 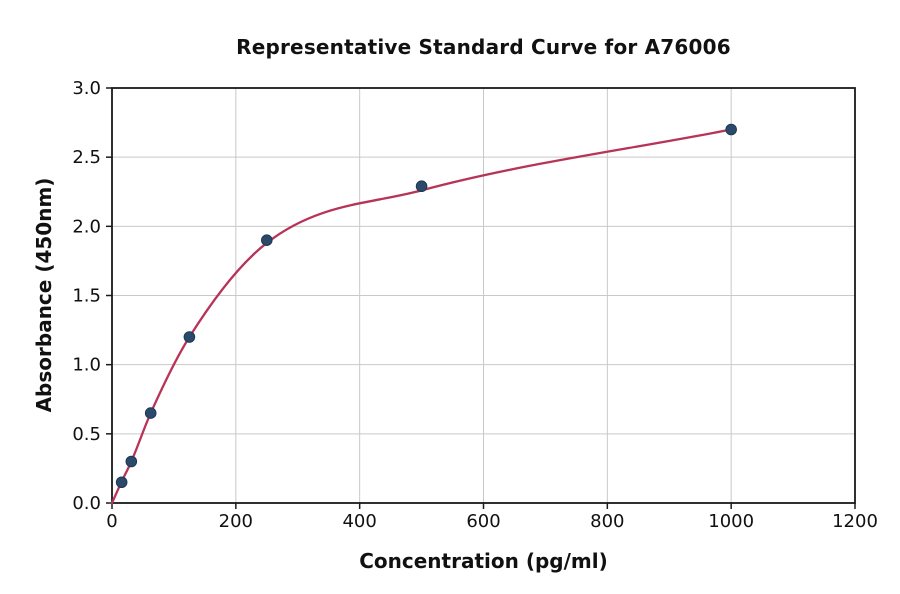 I want to click on x-tick-label: 400, so click(x=359, y=521).